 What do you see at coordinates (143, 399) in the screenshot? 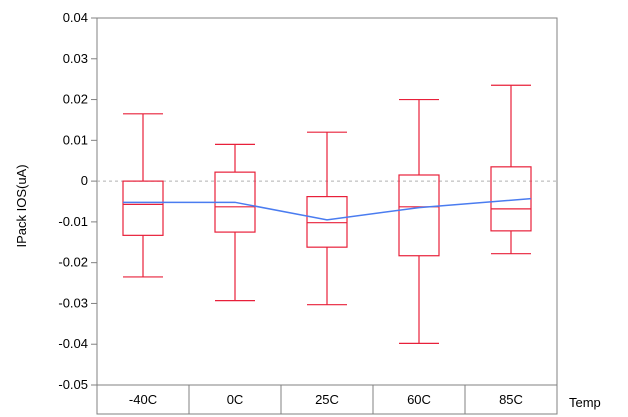
I see `x-tick-label: -40C` at bounding box center [143, 399].